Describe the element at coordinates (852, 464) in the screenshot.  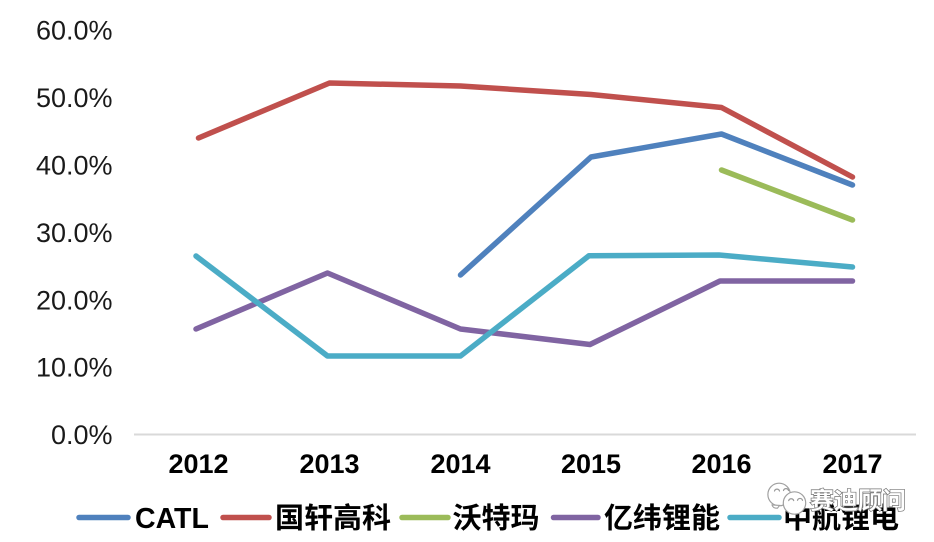
I see `svg-text: 2017` at that location.